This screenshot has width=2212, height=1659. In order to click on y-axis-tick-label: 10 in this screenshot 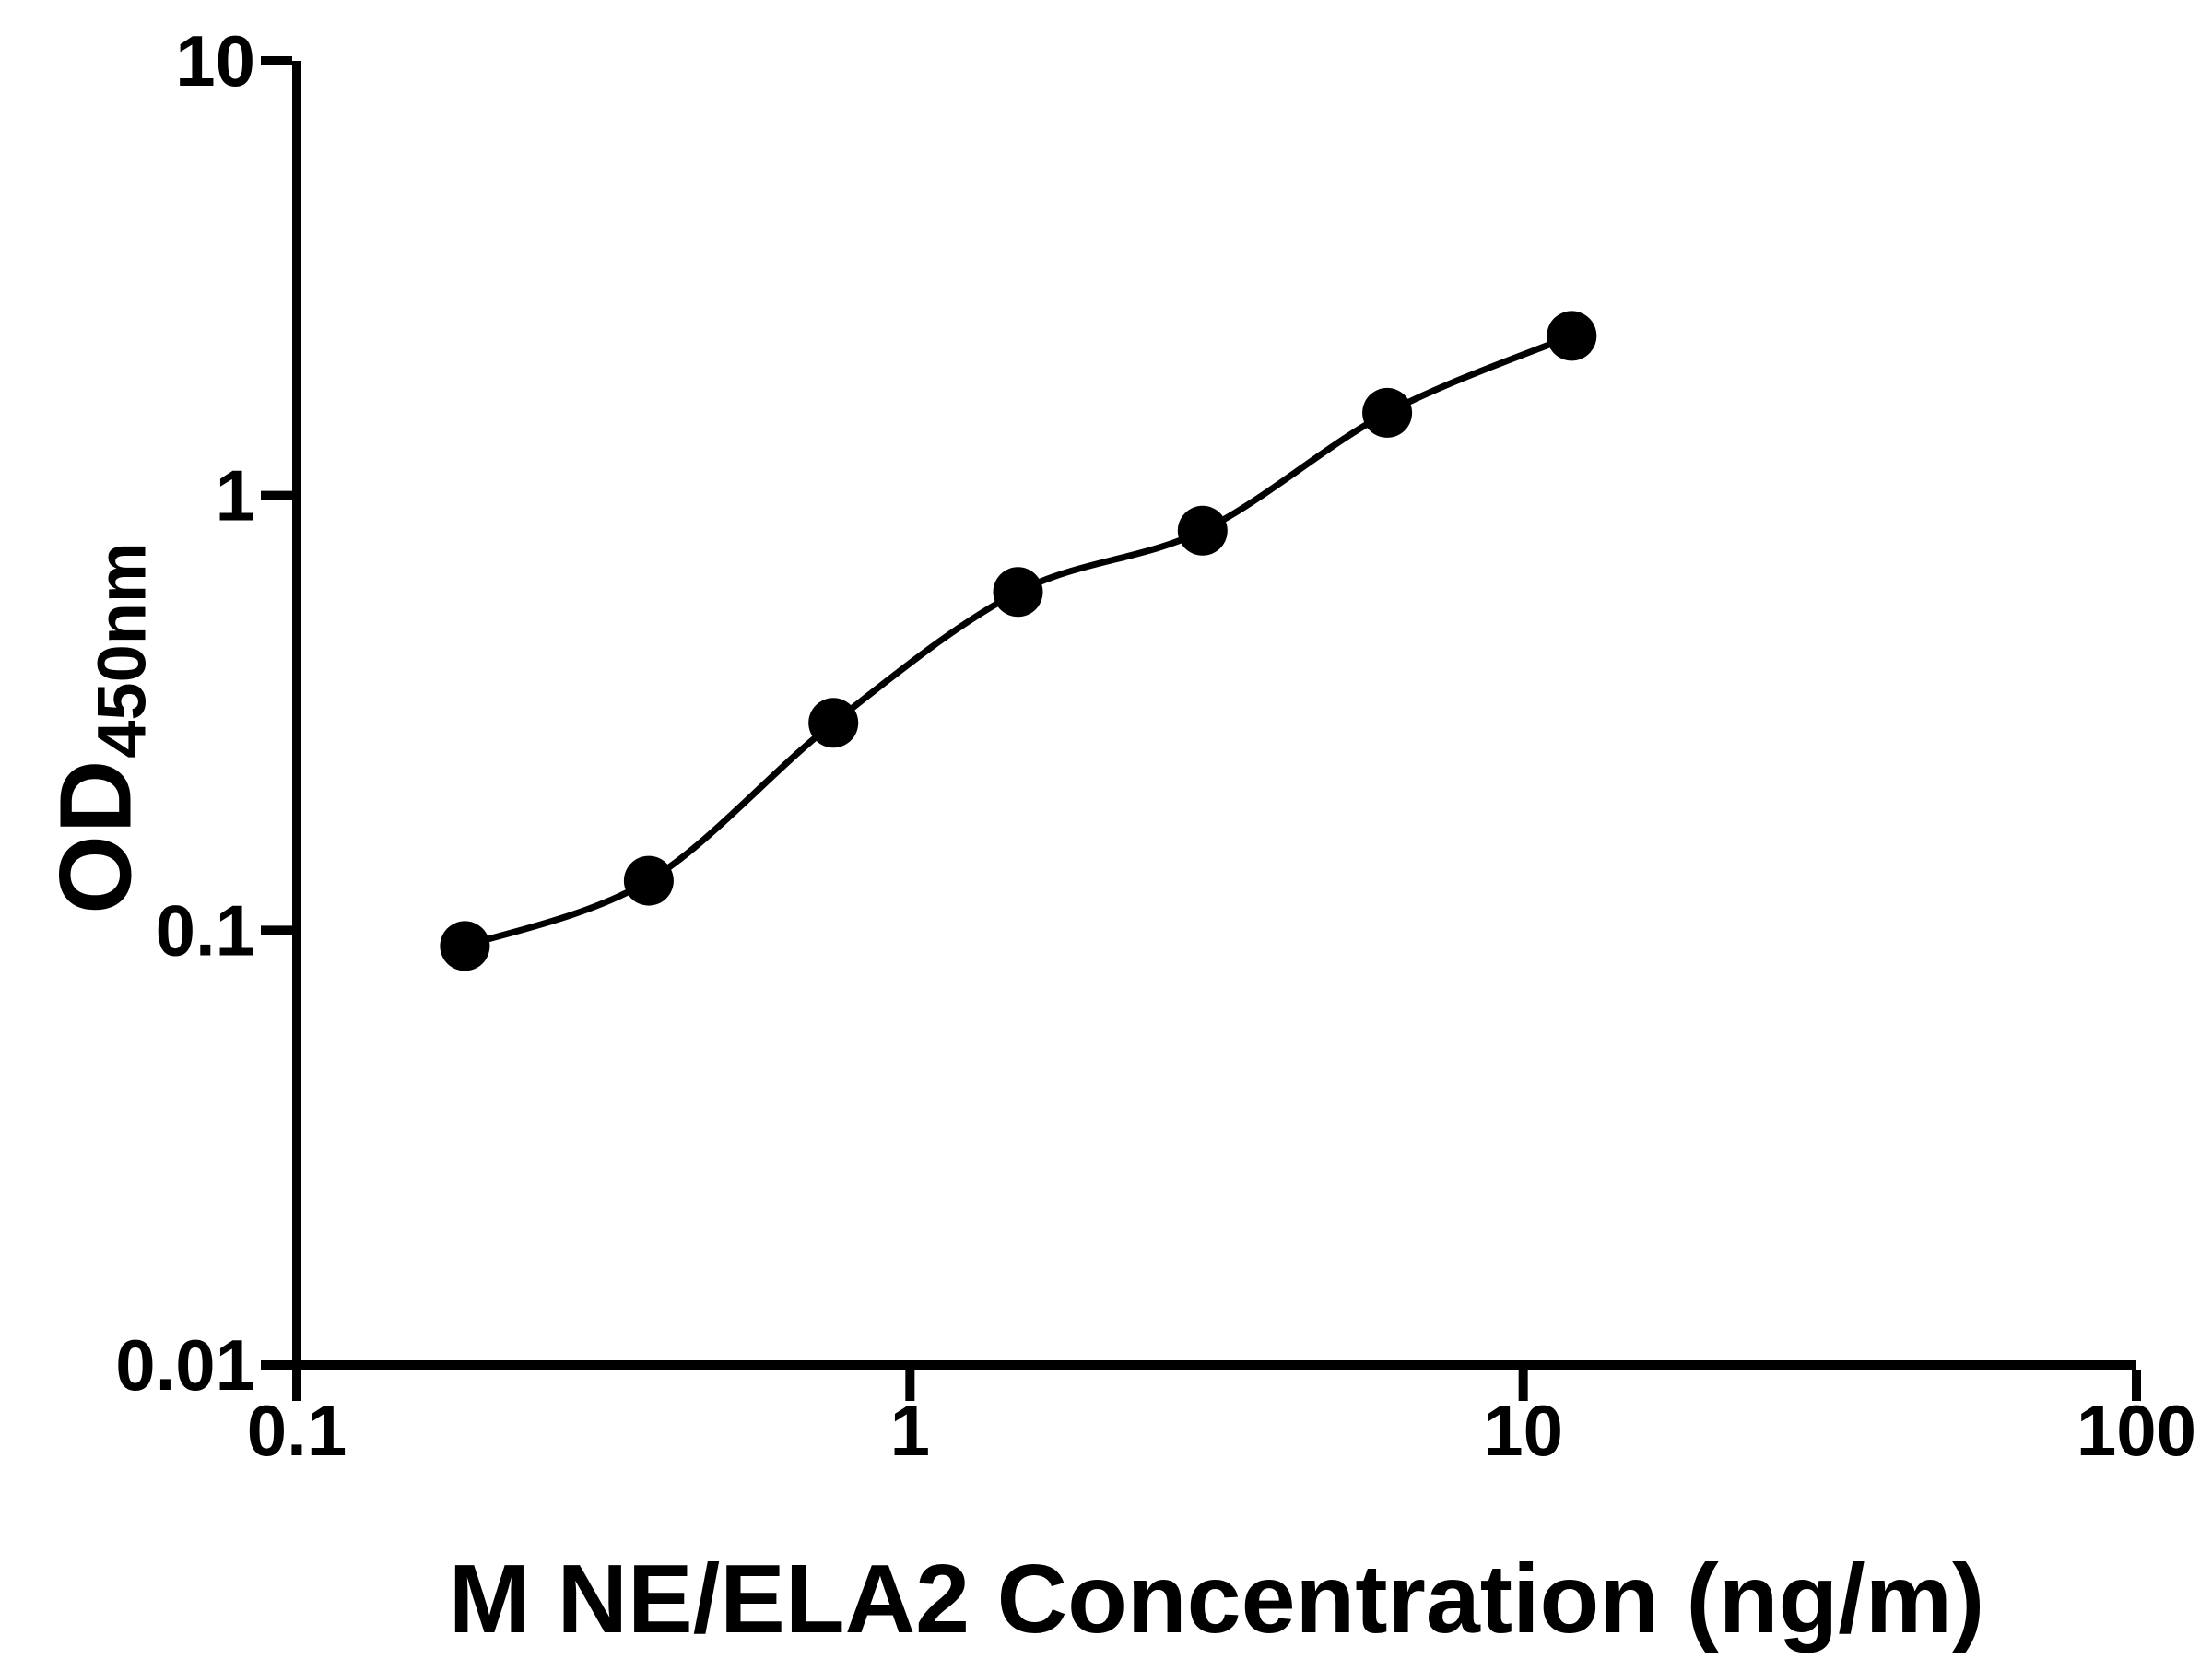, I will do `click(215, 60)`.